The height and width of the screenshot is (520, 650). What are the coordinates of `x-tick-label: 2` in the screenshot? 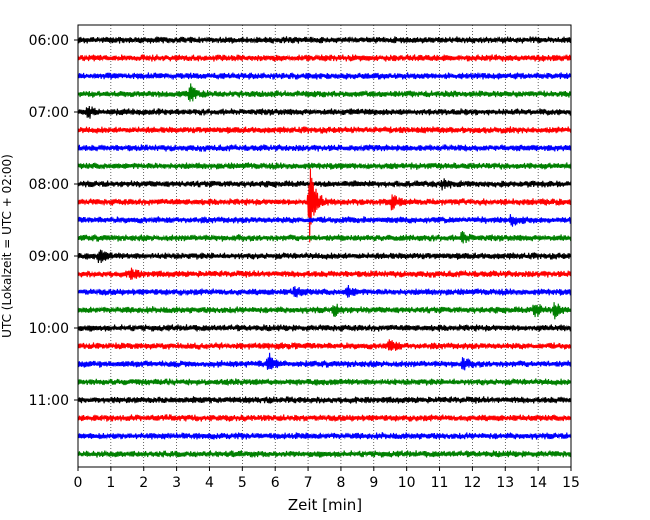 It's located at (143, 483).